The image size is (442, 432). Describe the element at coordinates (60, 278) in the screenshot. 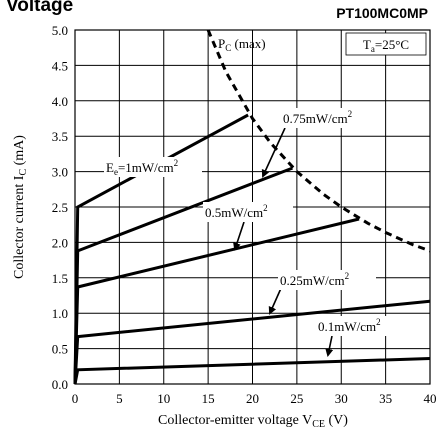

I see `y-tick-label: 1.5` at that location.